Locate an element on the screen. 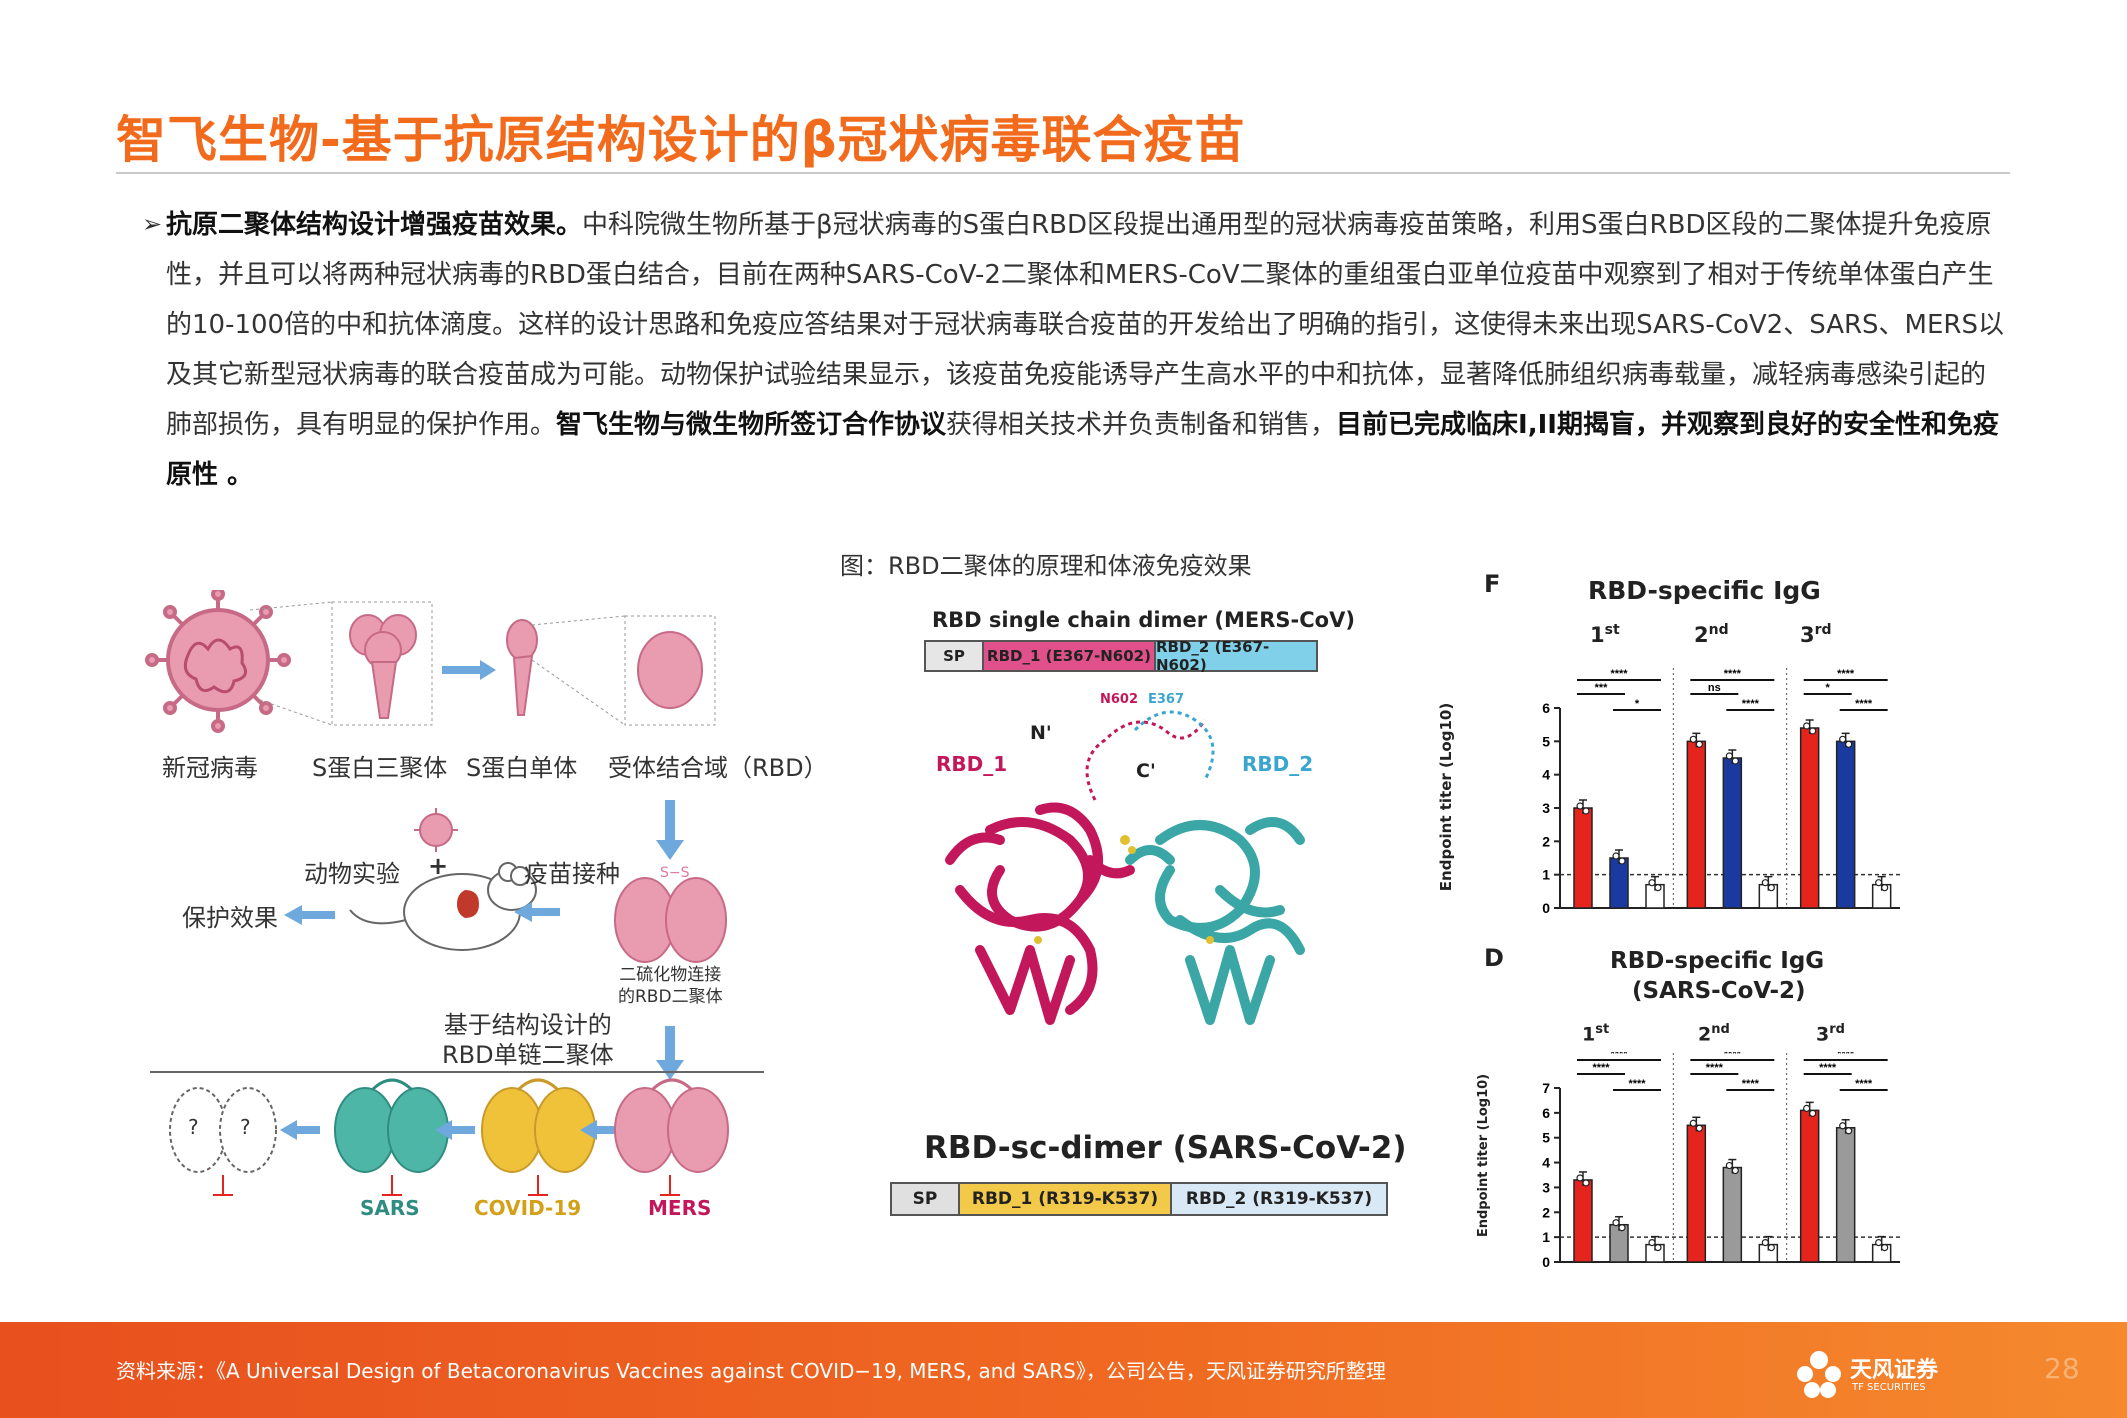  chart-d-group-2: 2nd is located at coordinates (1714, 1034).